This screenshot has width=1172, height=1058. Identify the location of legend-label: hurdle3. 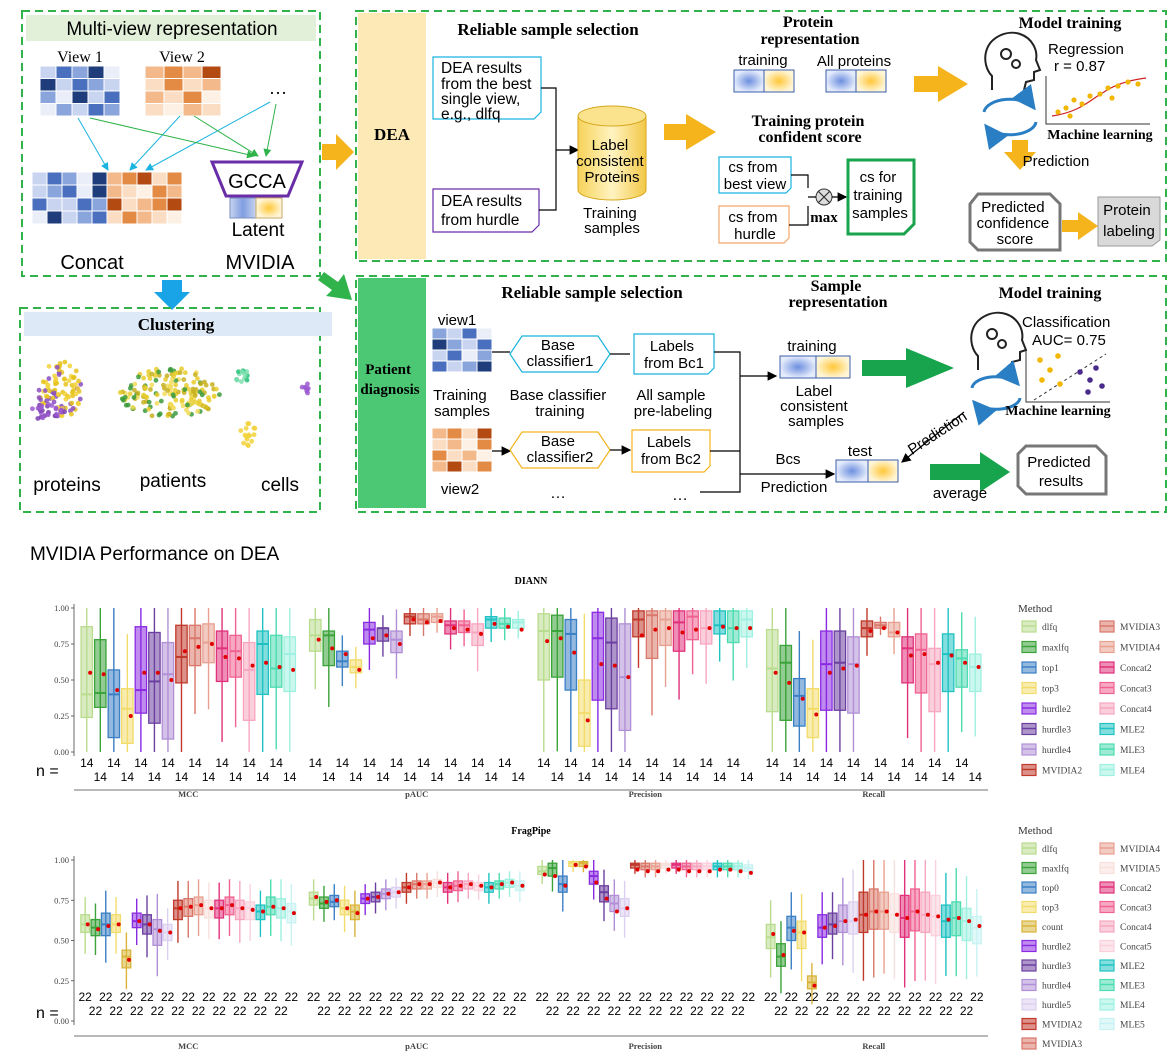
(1056, 967).